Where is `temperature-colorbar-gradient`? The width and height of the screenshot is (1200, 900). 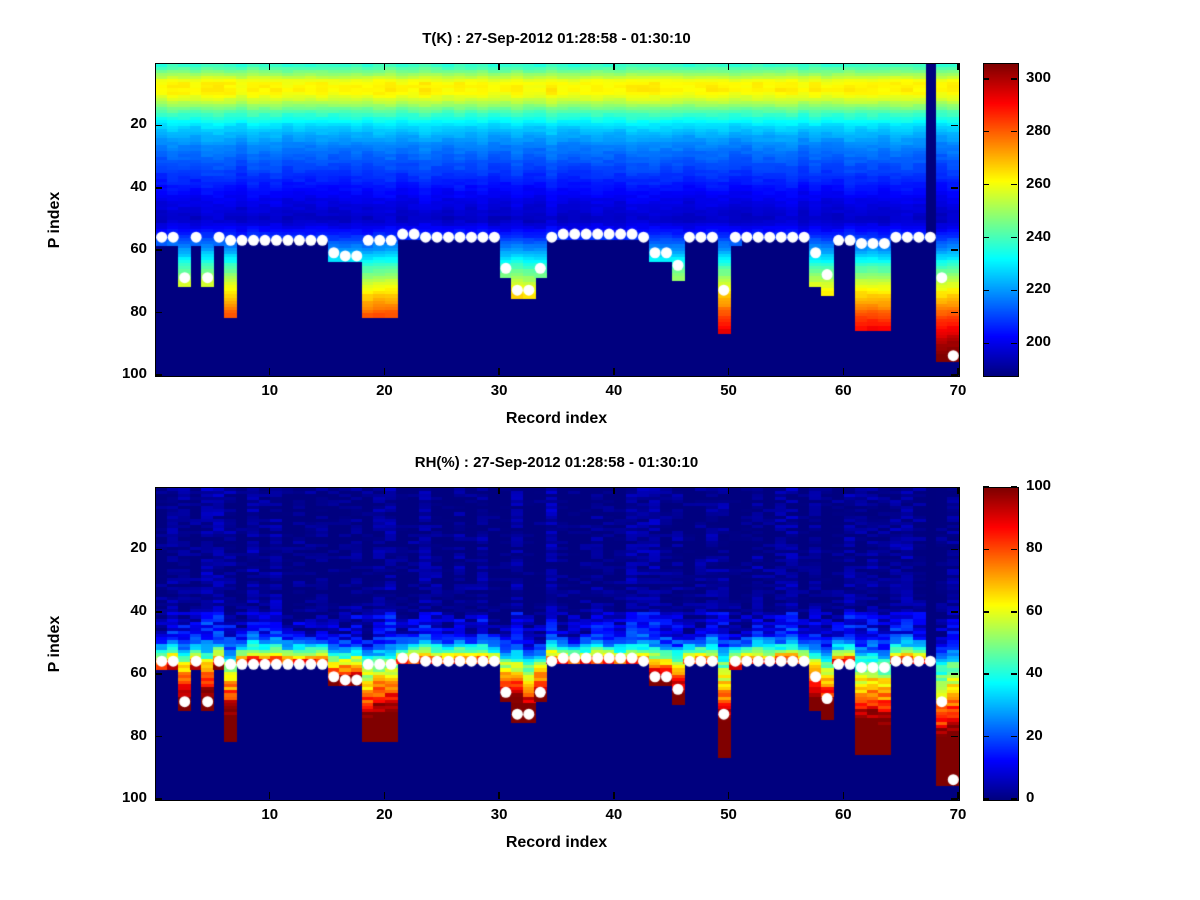
temperature-colorbar-gradient is located at coordinates (1001, 220).